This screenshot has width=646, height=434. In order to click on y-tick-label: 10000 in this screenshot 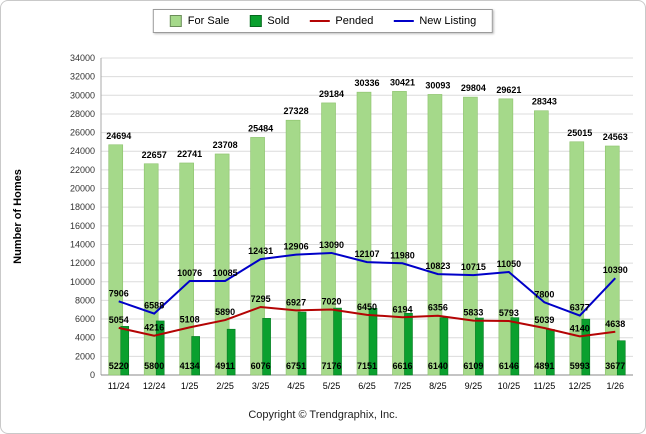, I will do `click(82, 282)`.